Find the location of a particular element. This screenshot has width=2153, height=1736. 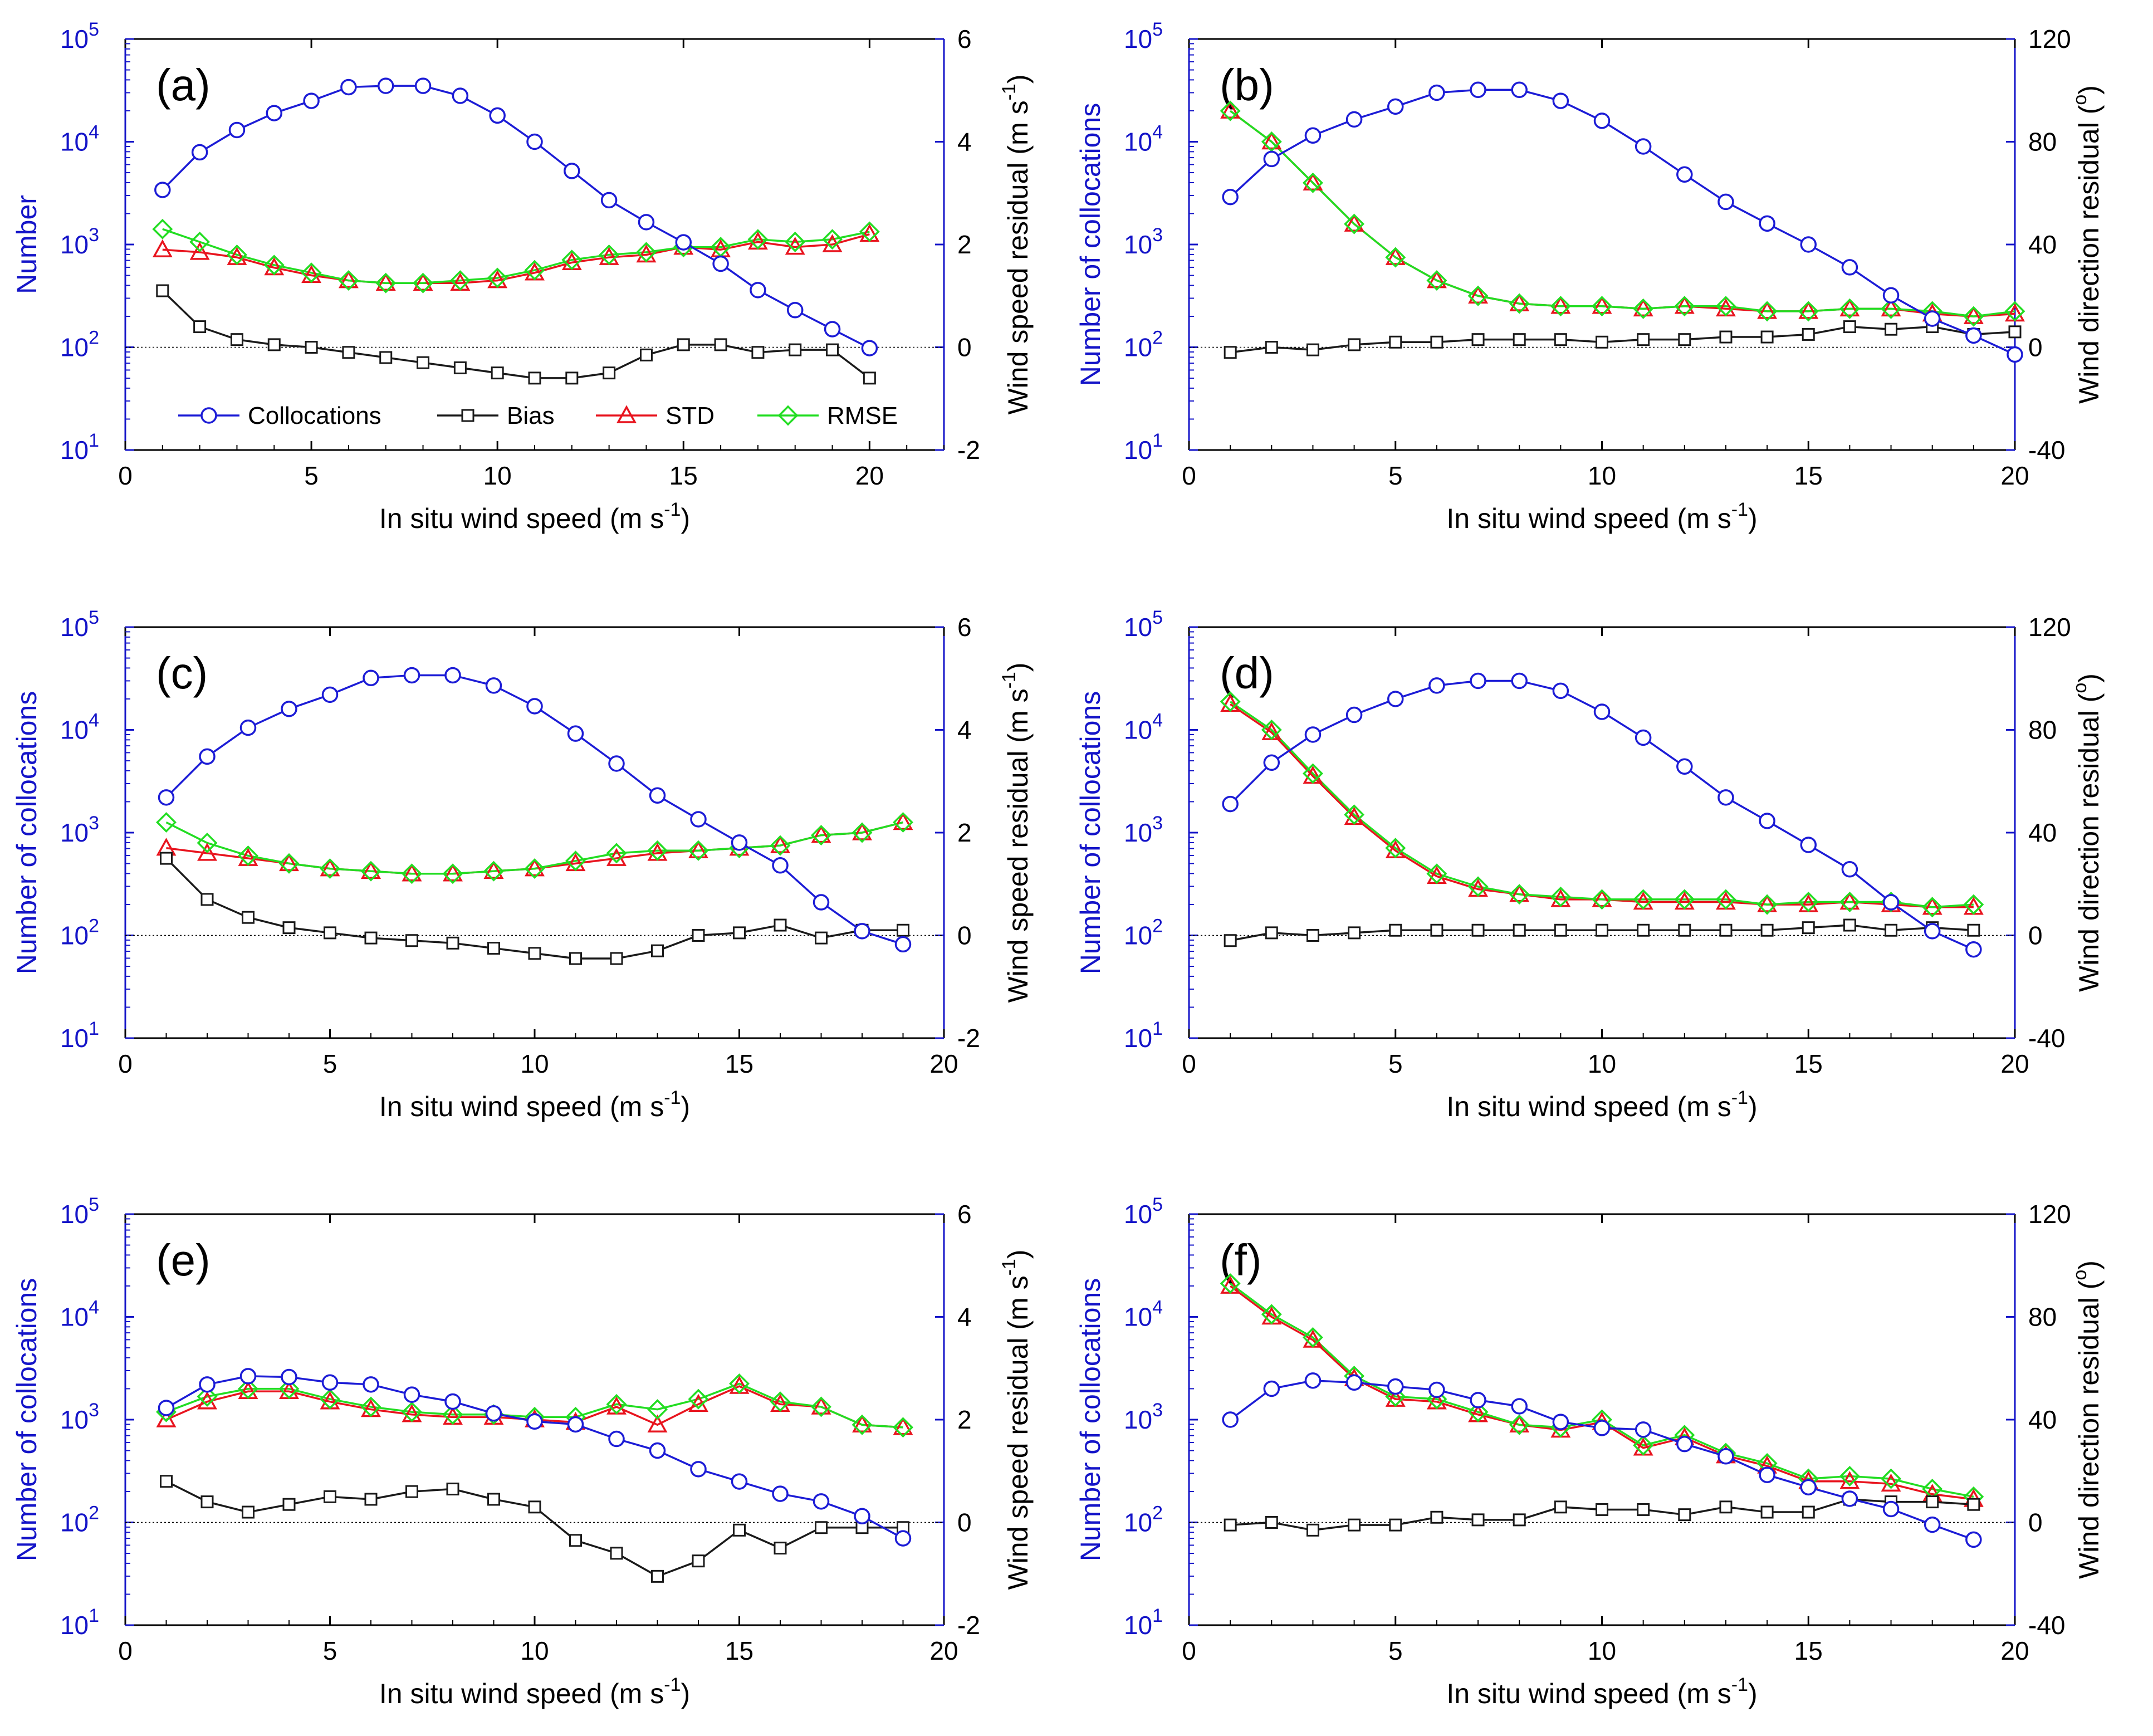

y-right-tick-label: 6 is located at coordinates (964, 39).